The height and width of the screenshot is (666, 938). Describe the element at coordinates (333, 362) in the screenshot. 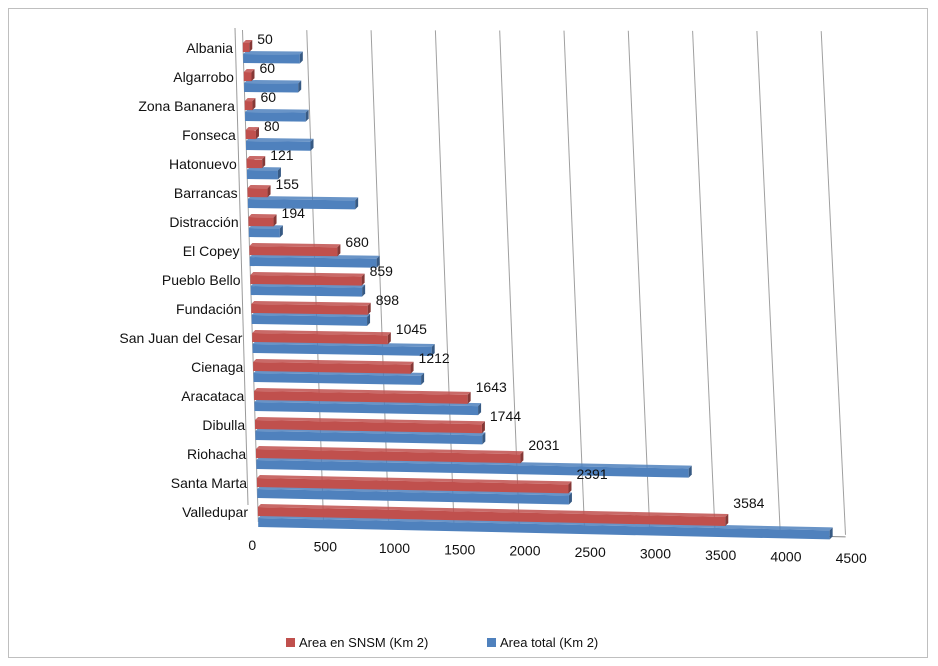

I see `bar-snsm-11-top` at that location.